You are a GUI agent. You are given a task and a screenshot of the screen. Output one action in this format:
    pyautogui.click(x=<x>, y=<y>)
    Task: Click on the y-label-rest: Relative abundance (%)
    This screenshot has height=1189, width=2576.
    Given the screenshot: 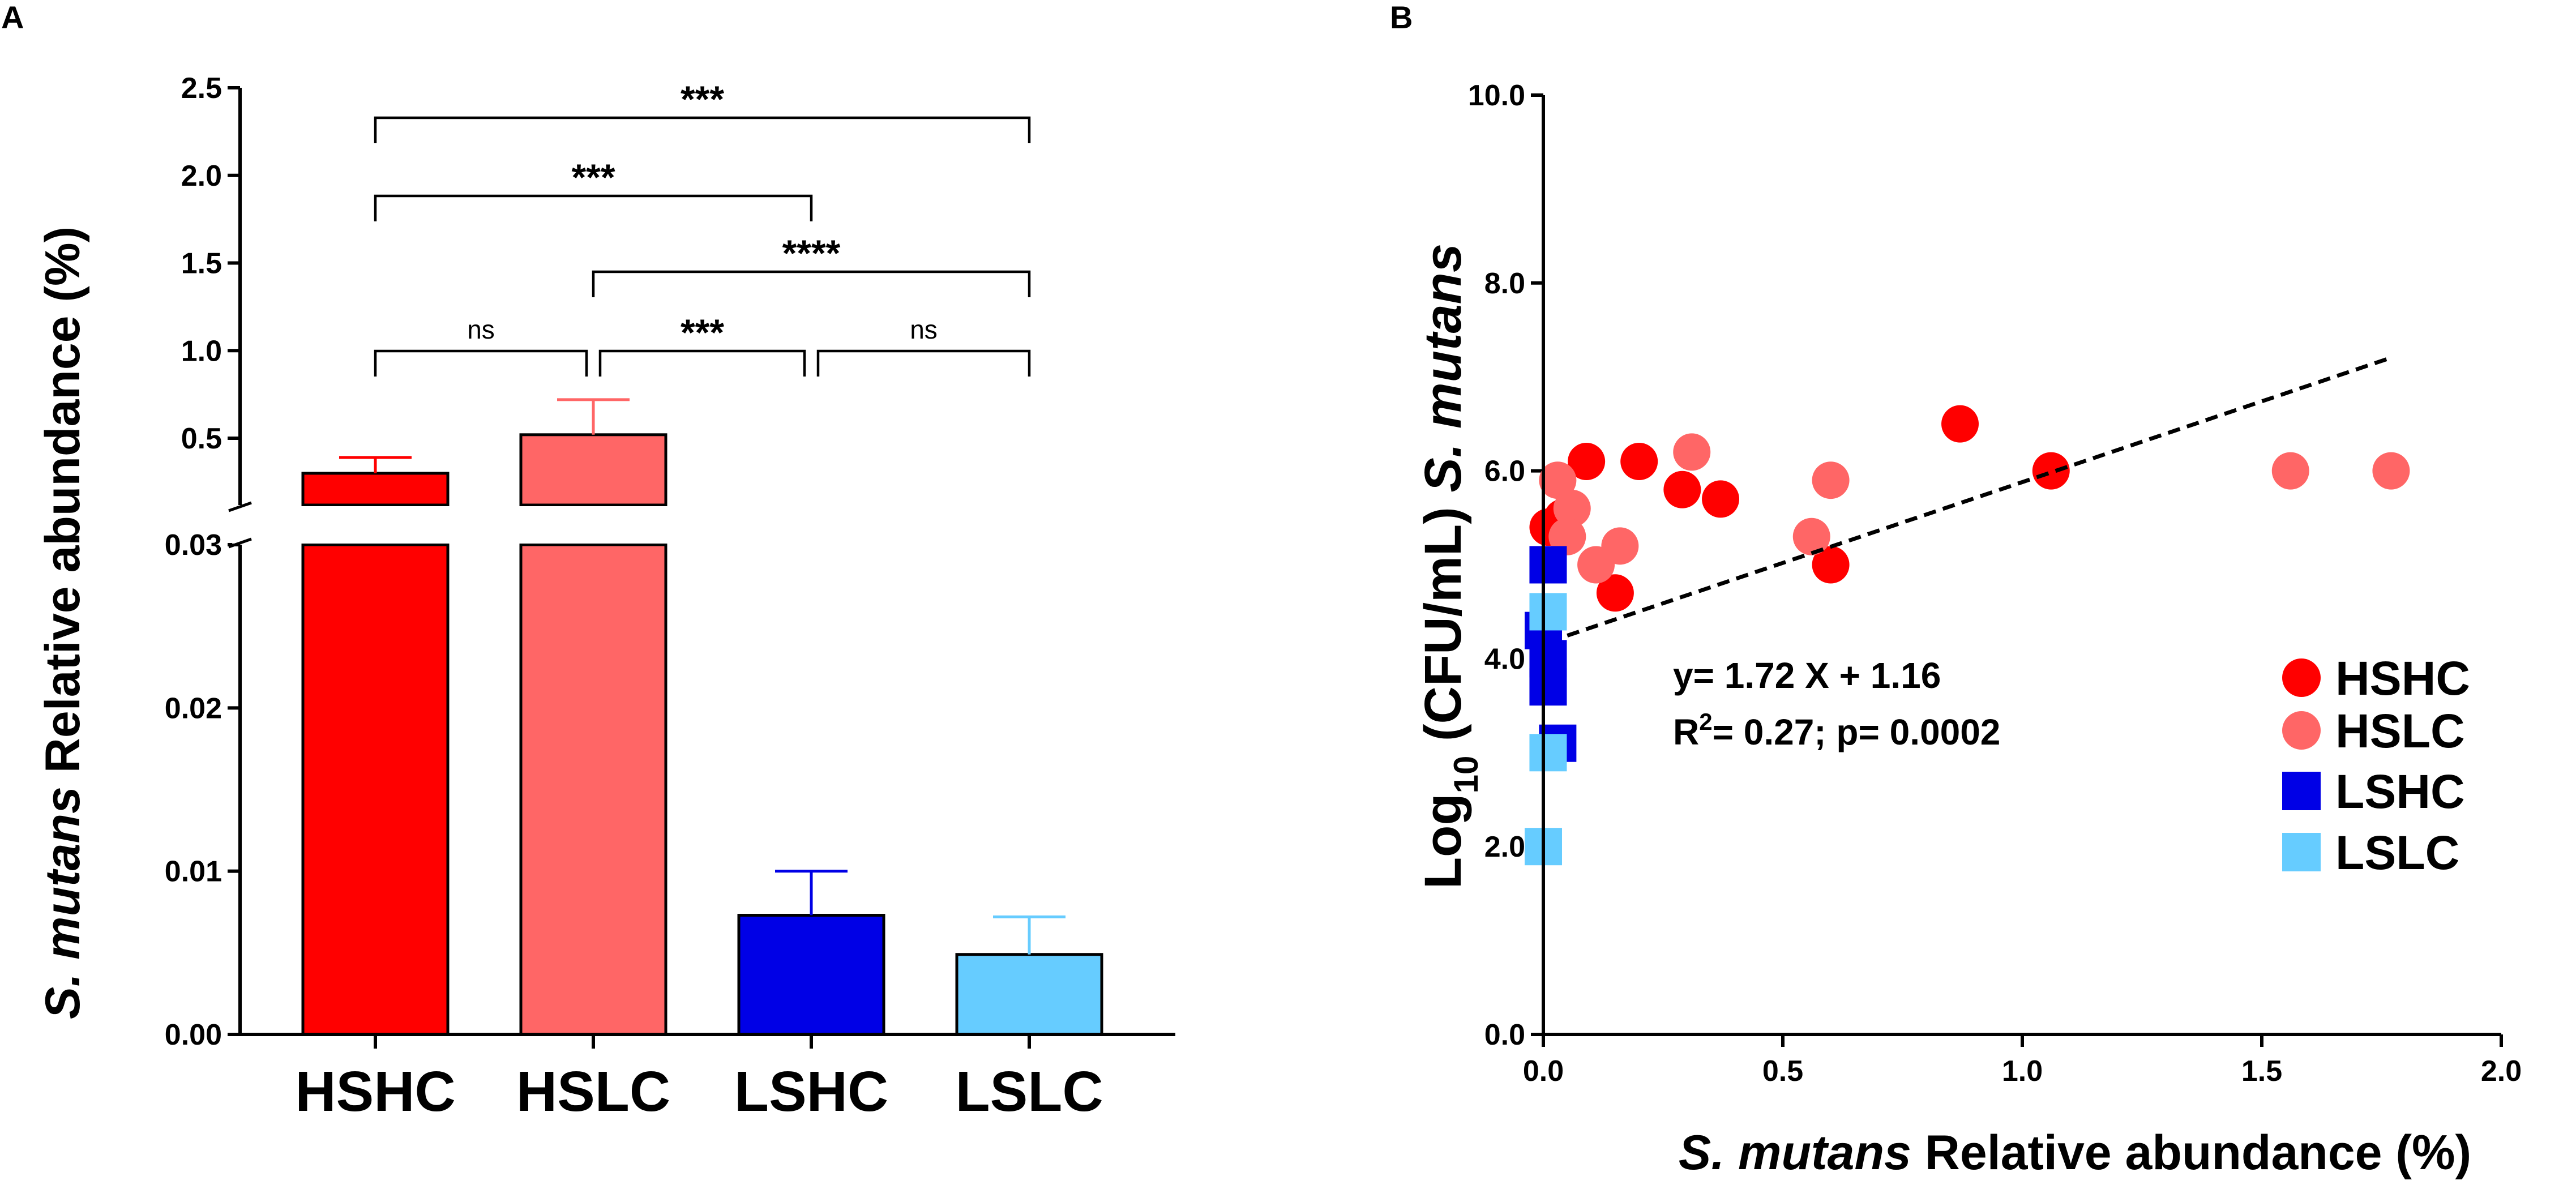 What is the action you would take?
    pyautogui.click(x=63, y=506)
    